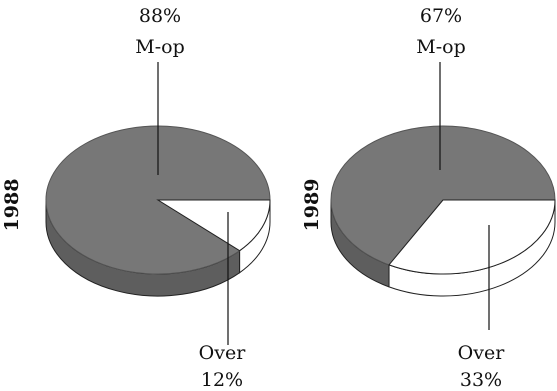  What do you see at coordinates (440, 47) in the screenshot?
I see `mop-name-label-1989: M-op` at bounding box center [440, 47].